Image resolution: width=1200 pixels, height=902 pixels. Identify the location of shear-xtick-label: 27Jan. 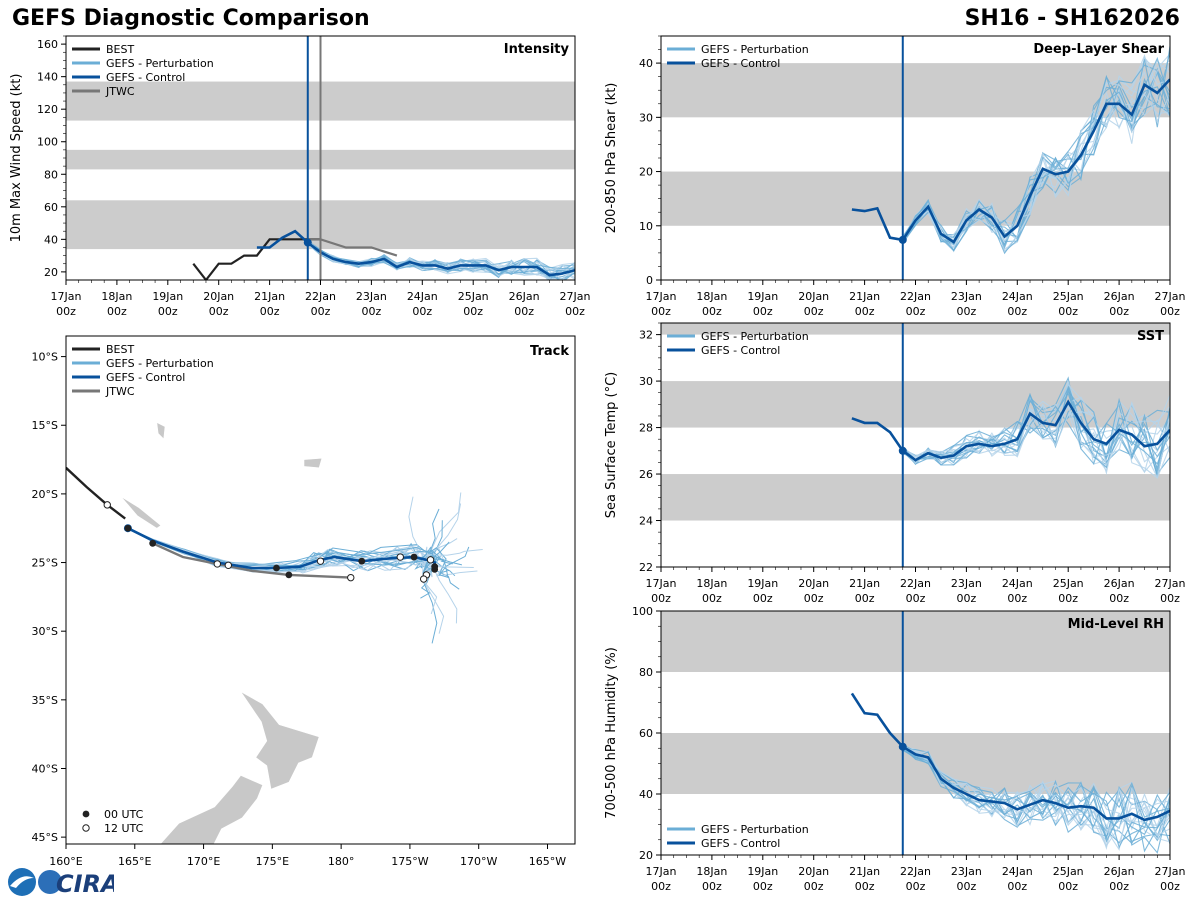
(1170, 296).